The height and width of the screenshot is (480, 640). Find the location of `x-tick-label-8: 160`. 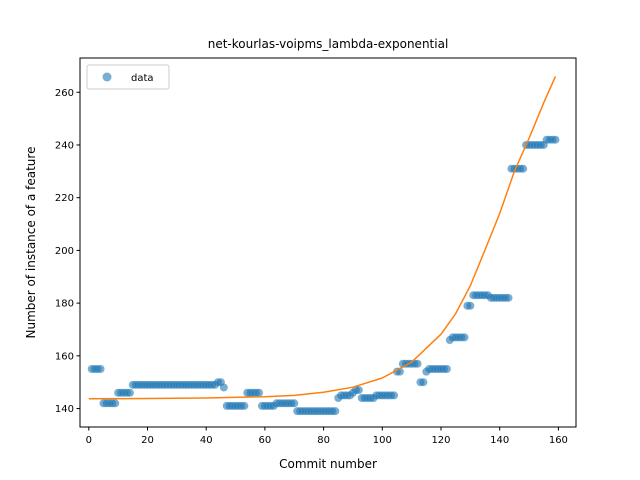

x-tick-label-8: 160 is located at coordinates (558, 440).